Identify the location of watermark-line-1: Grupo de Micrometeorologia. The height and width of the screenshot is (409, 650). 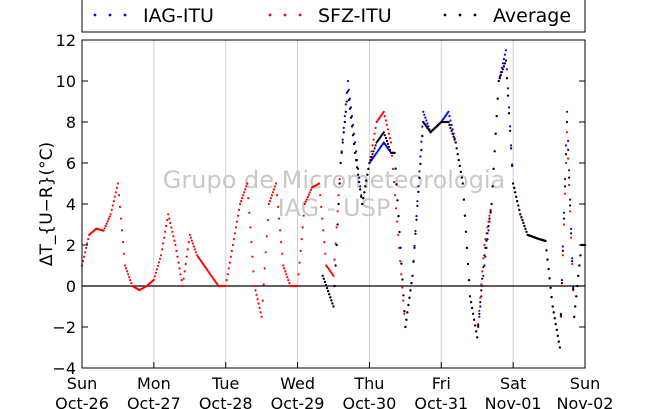
(334, 180).